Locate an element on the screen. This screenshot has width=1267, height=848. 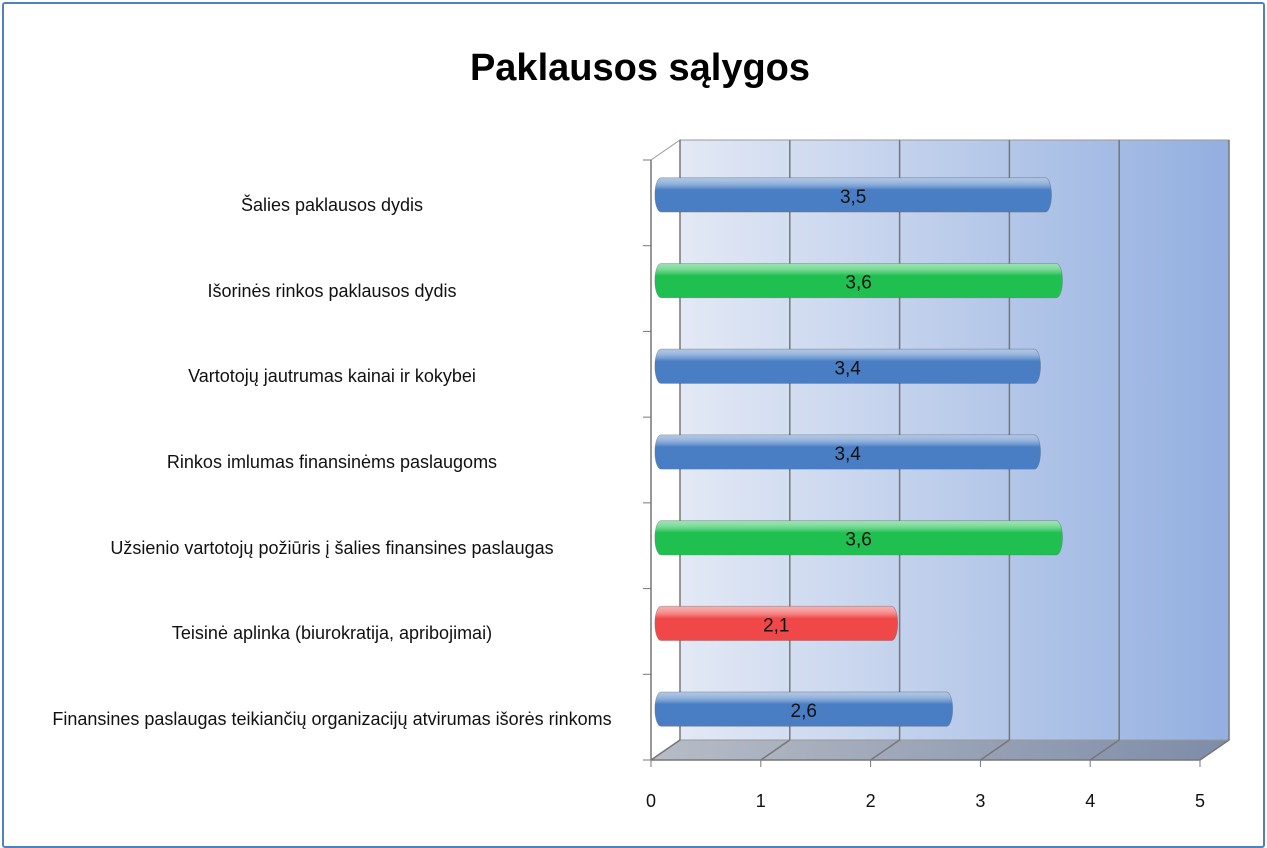
chart-title: Paklausos sąlygos is located at coordinates (640, 68).